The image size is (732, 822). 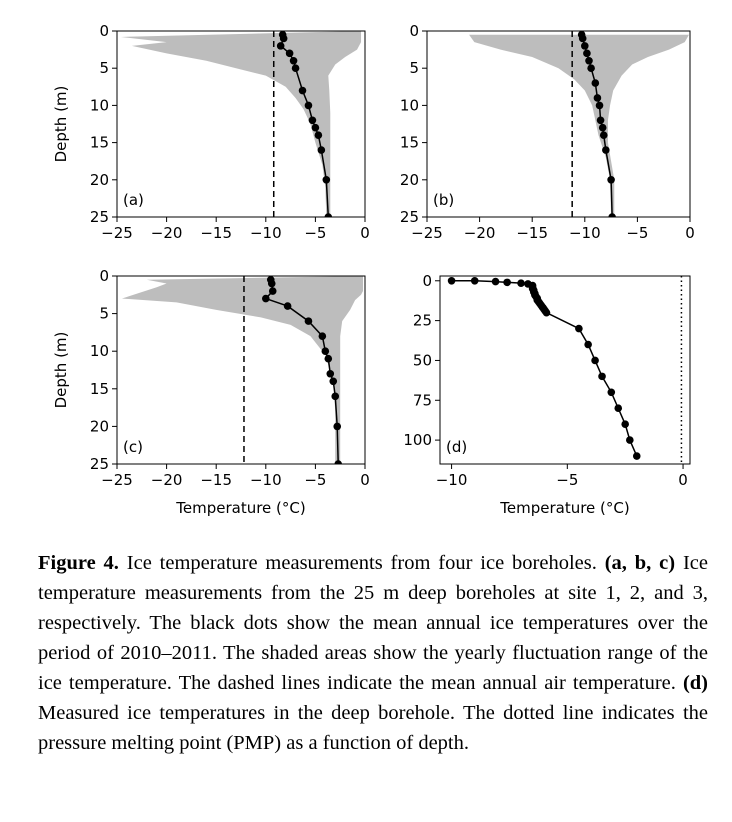 What do you see at coordinates (443, 200) in the screenshot?
I see `panel-label: (b)` at bounding box center [443, 200].